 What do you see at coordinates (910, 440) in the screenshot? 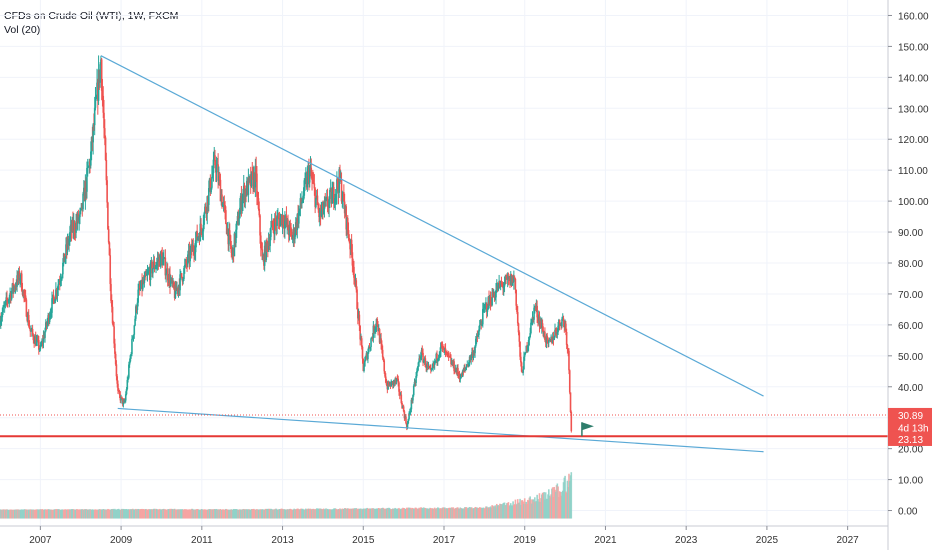
I see `support-level-label: 23.13` at bounding box center [910, 440].